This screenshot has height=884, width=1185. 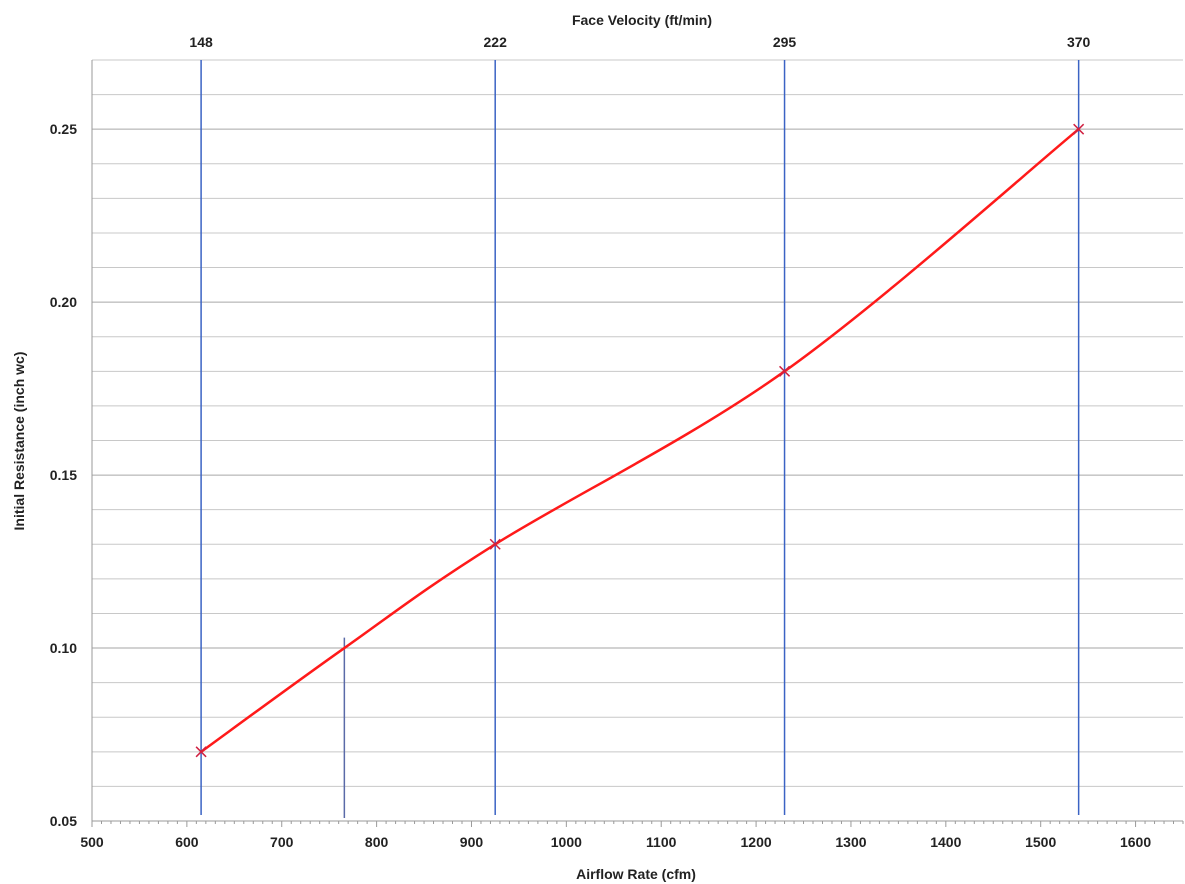 I want to click on y-axis-ticks: 0.05 0.10 0.15 0.20 0.25, so click(x=63, y=475).